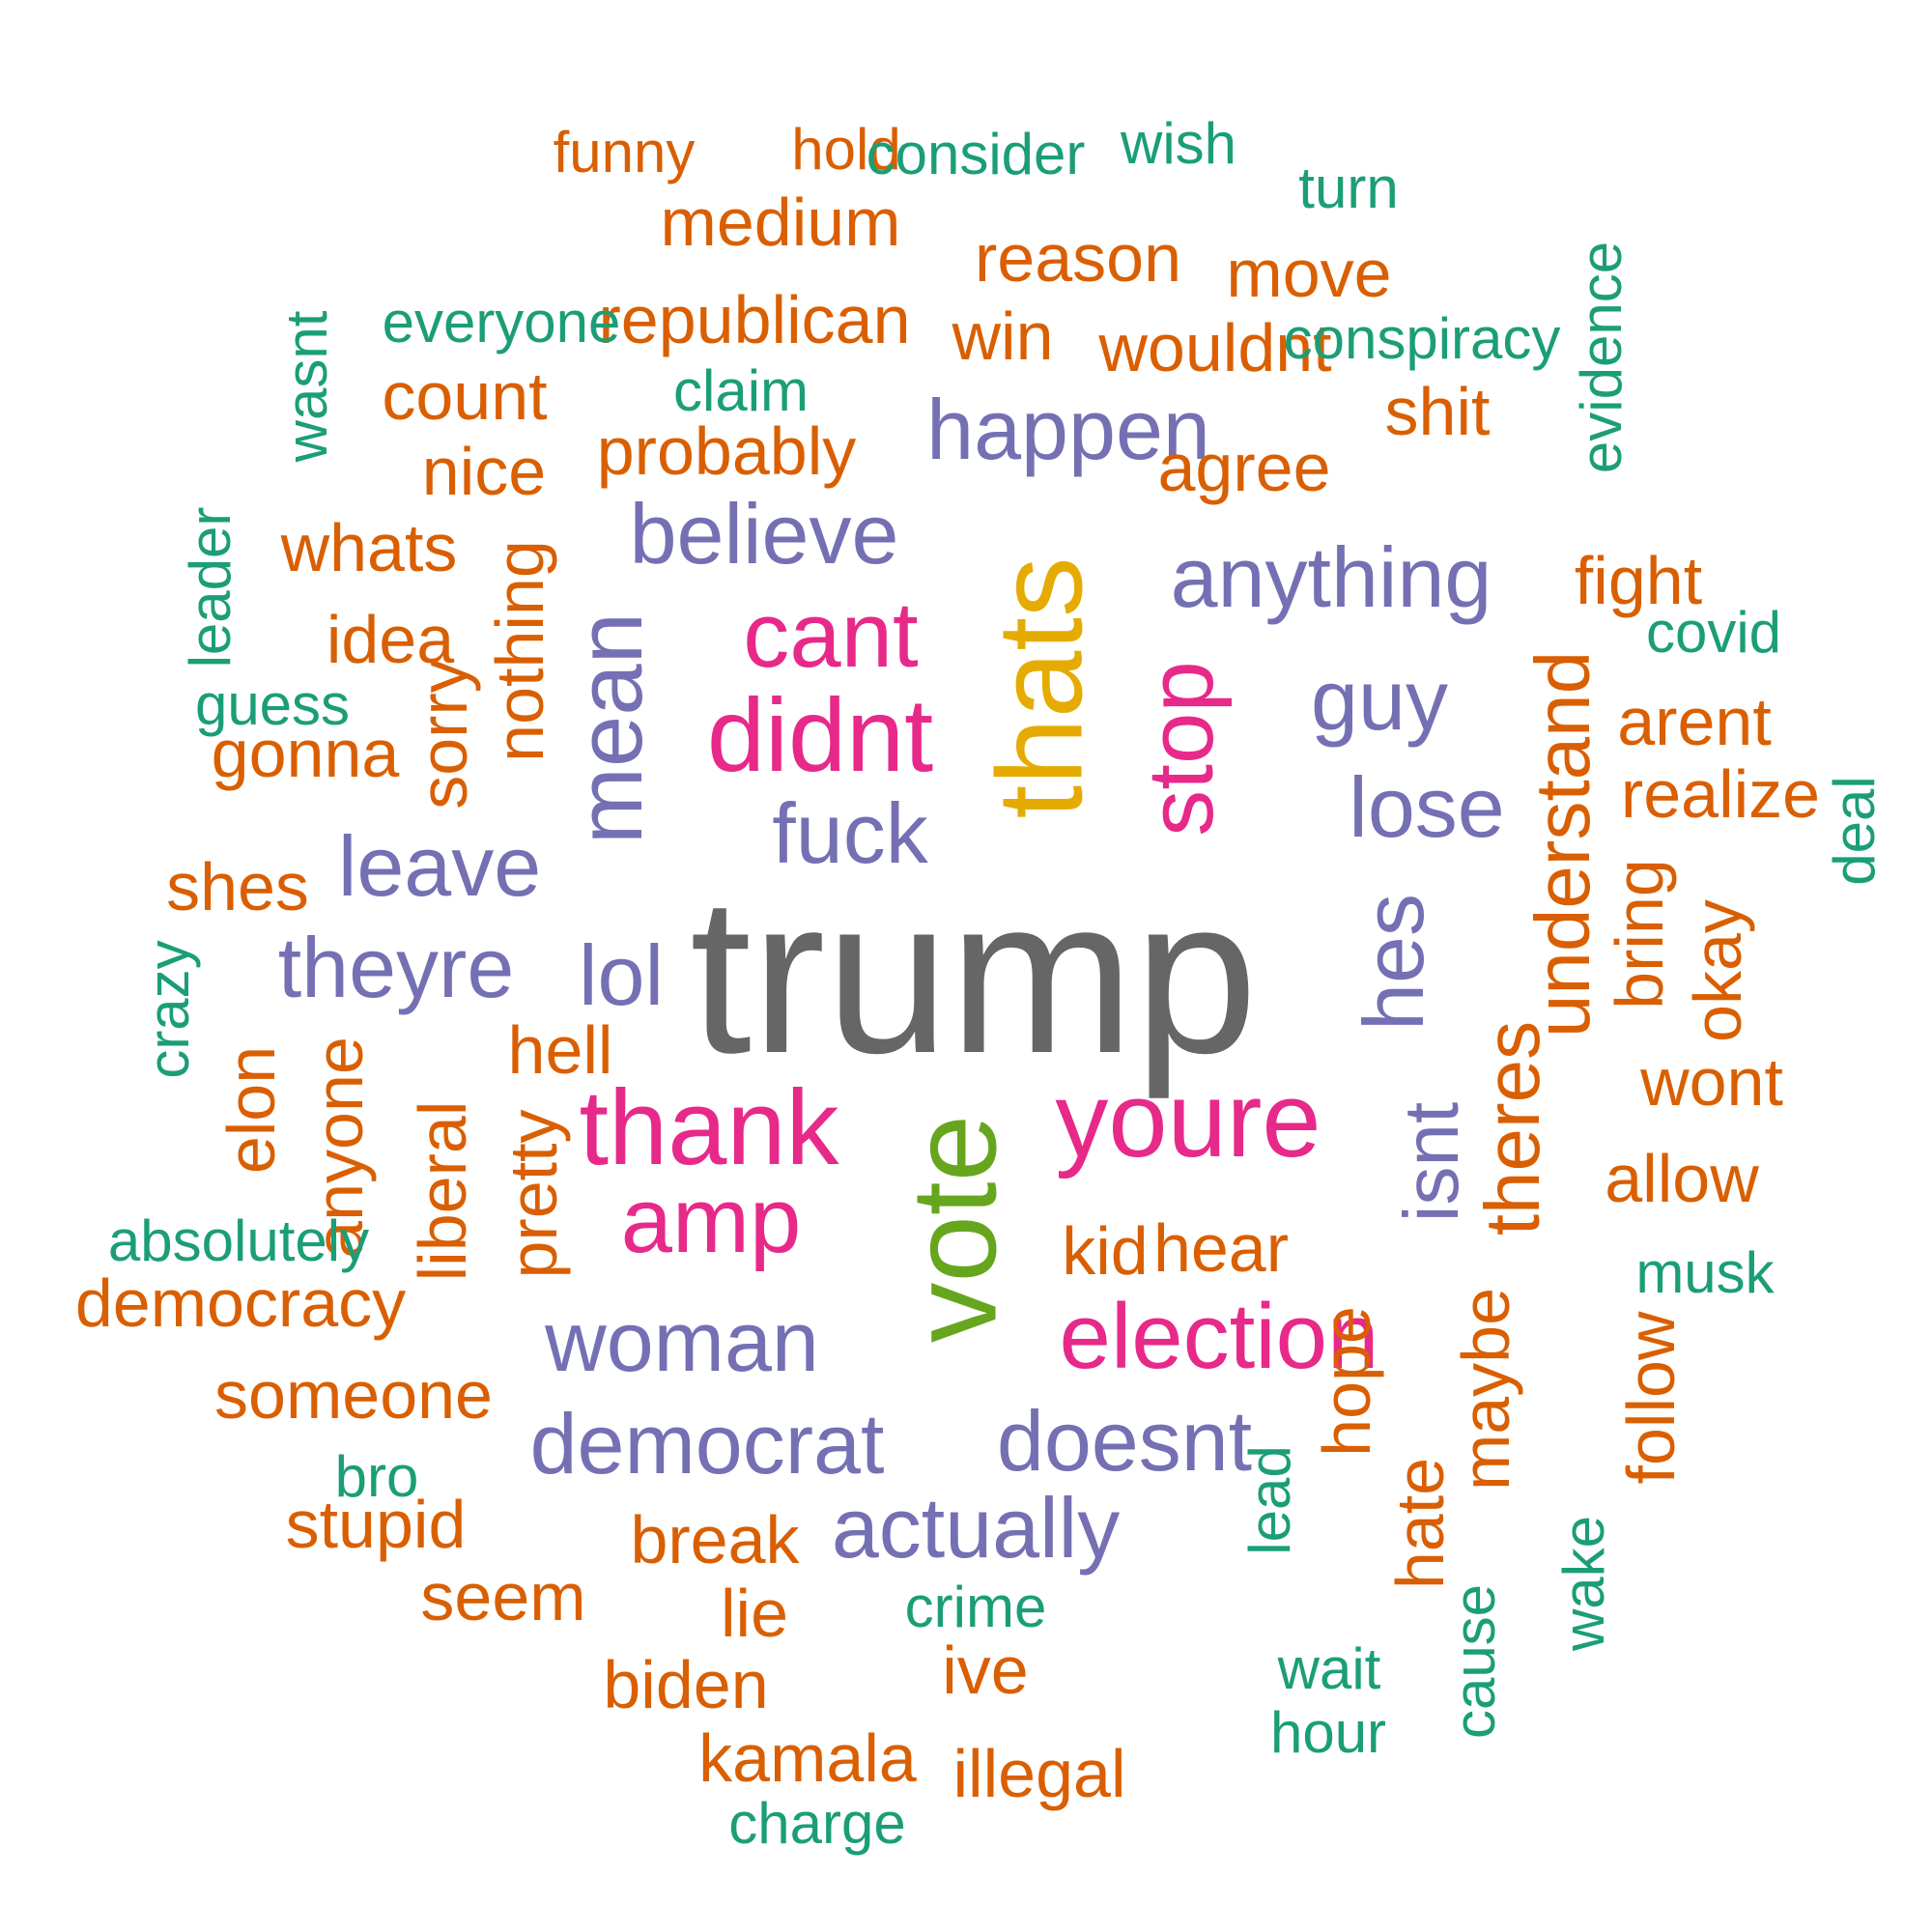 This screenshot has height=1932, width=1932. I want to click on word-kamala: kamala, so click(807, 1758).